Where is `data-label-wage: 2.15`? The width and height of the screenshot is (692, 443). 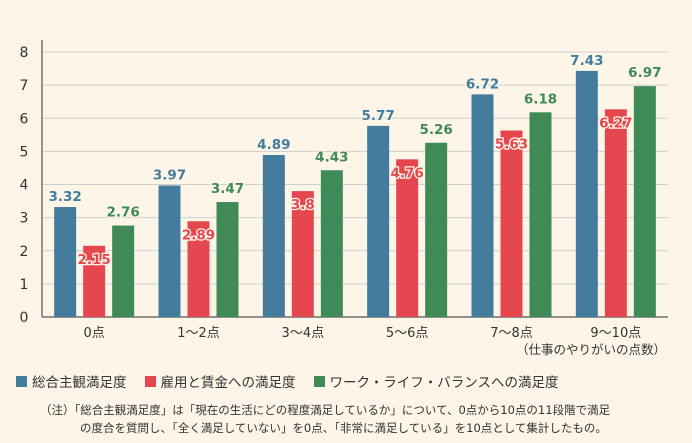 data-label-wage: 2.15 is located at coordinates (94, 260).